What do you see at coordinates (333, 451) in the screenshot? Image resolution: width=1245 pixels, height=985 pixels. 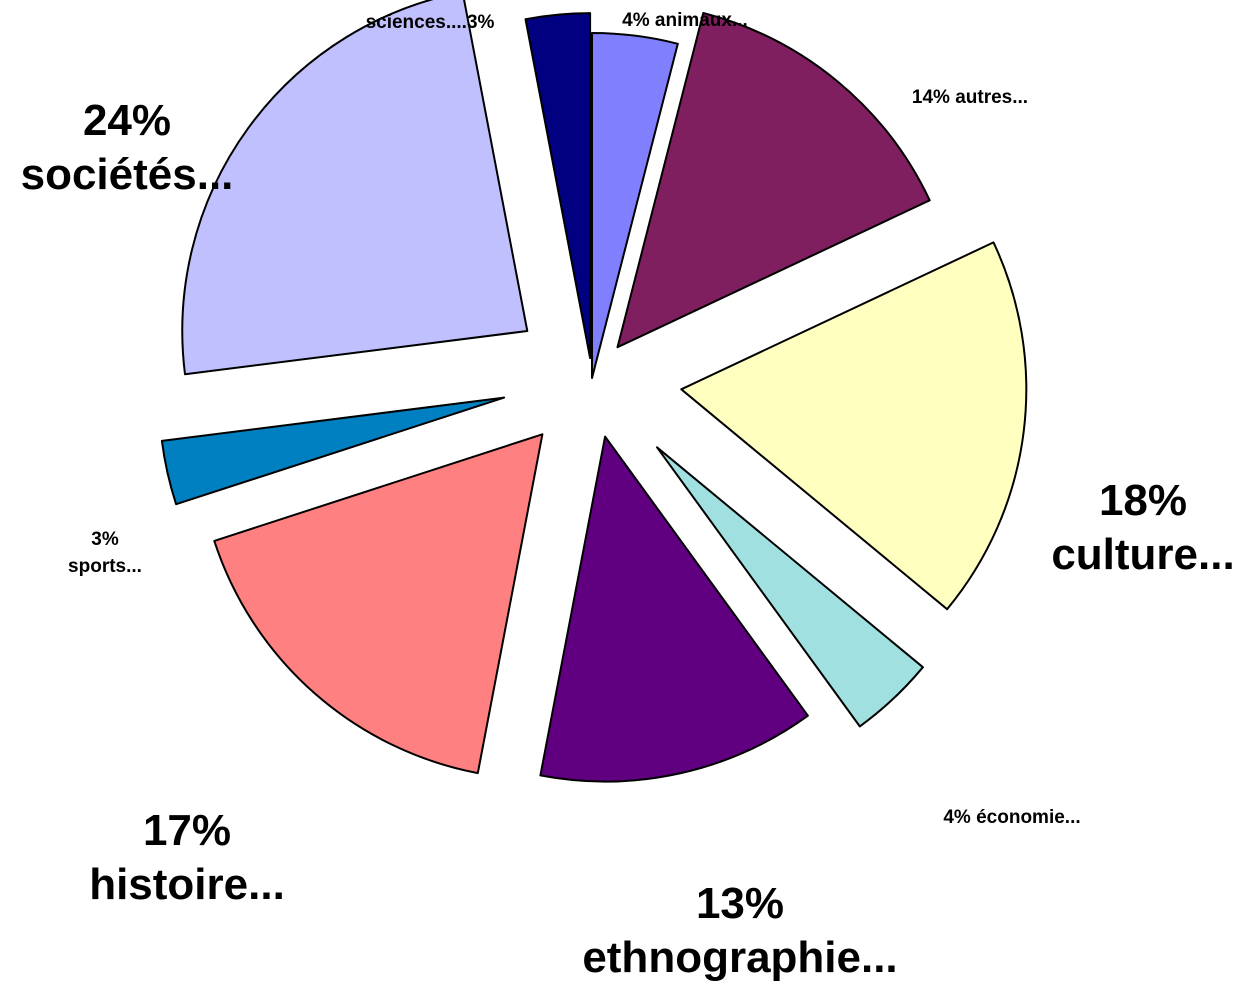 I see `pie-slice-sports` at bounding box center [333, 451].